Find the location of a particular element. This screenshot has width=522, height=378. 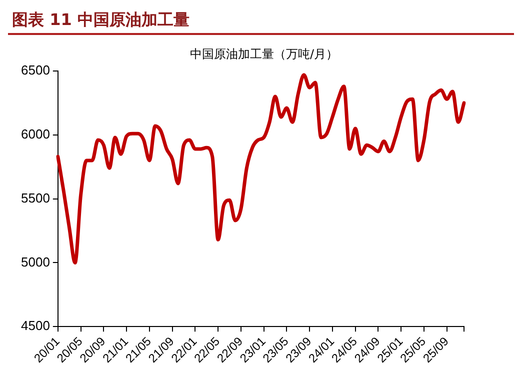

chart-title: 图表 11 中国原油加工量 is located at coordinates (261, 21).